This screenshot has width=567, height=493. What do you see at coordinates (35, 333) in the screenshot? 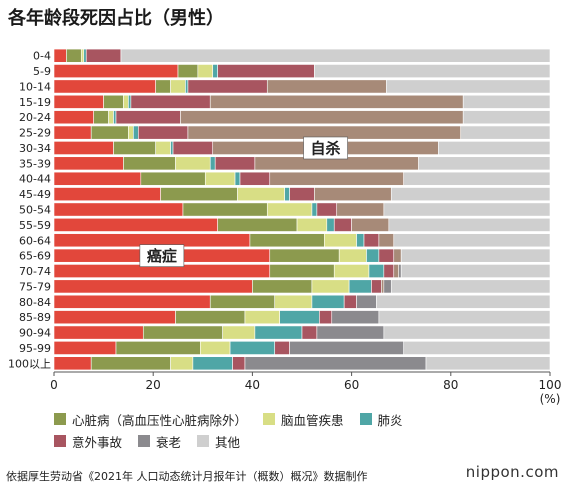
I see `y-tick-label: 90-94` at bounding box center [35, 333].